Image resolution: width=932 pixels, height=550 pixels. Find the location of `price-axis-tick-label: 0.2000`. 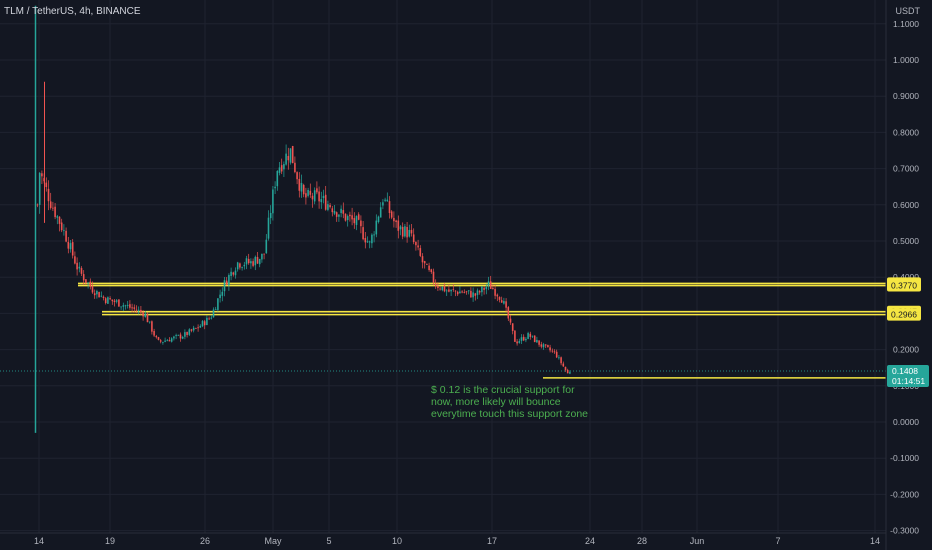

price-axis-tick-label: 0.2000 is located at coordinates (906, 350).